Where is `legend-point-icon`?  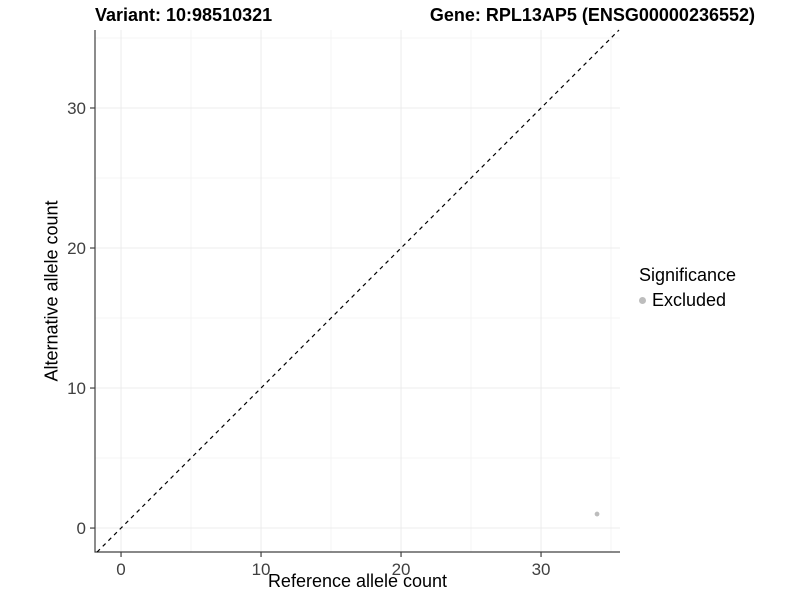
legend-point-icon is located at coordinates (642, 300).